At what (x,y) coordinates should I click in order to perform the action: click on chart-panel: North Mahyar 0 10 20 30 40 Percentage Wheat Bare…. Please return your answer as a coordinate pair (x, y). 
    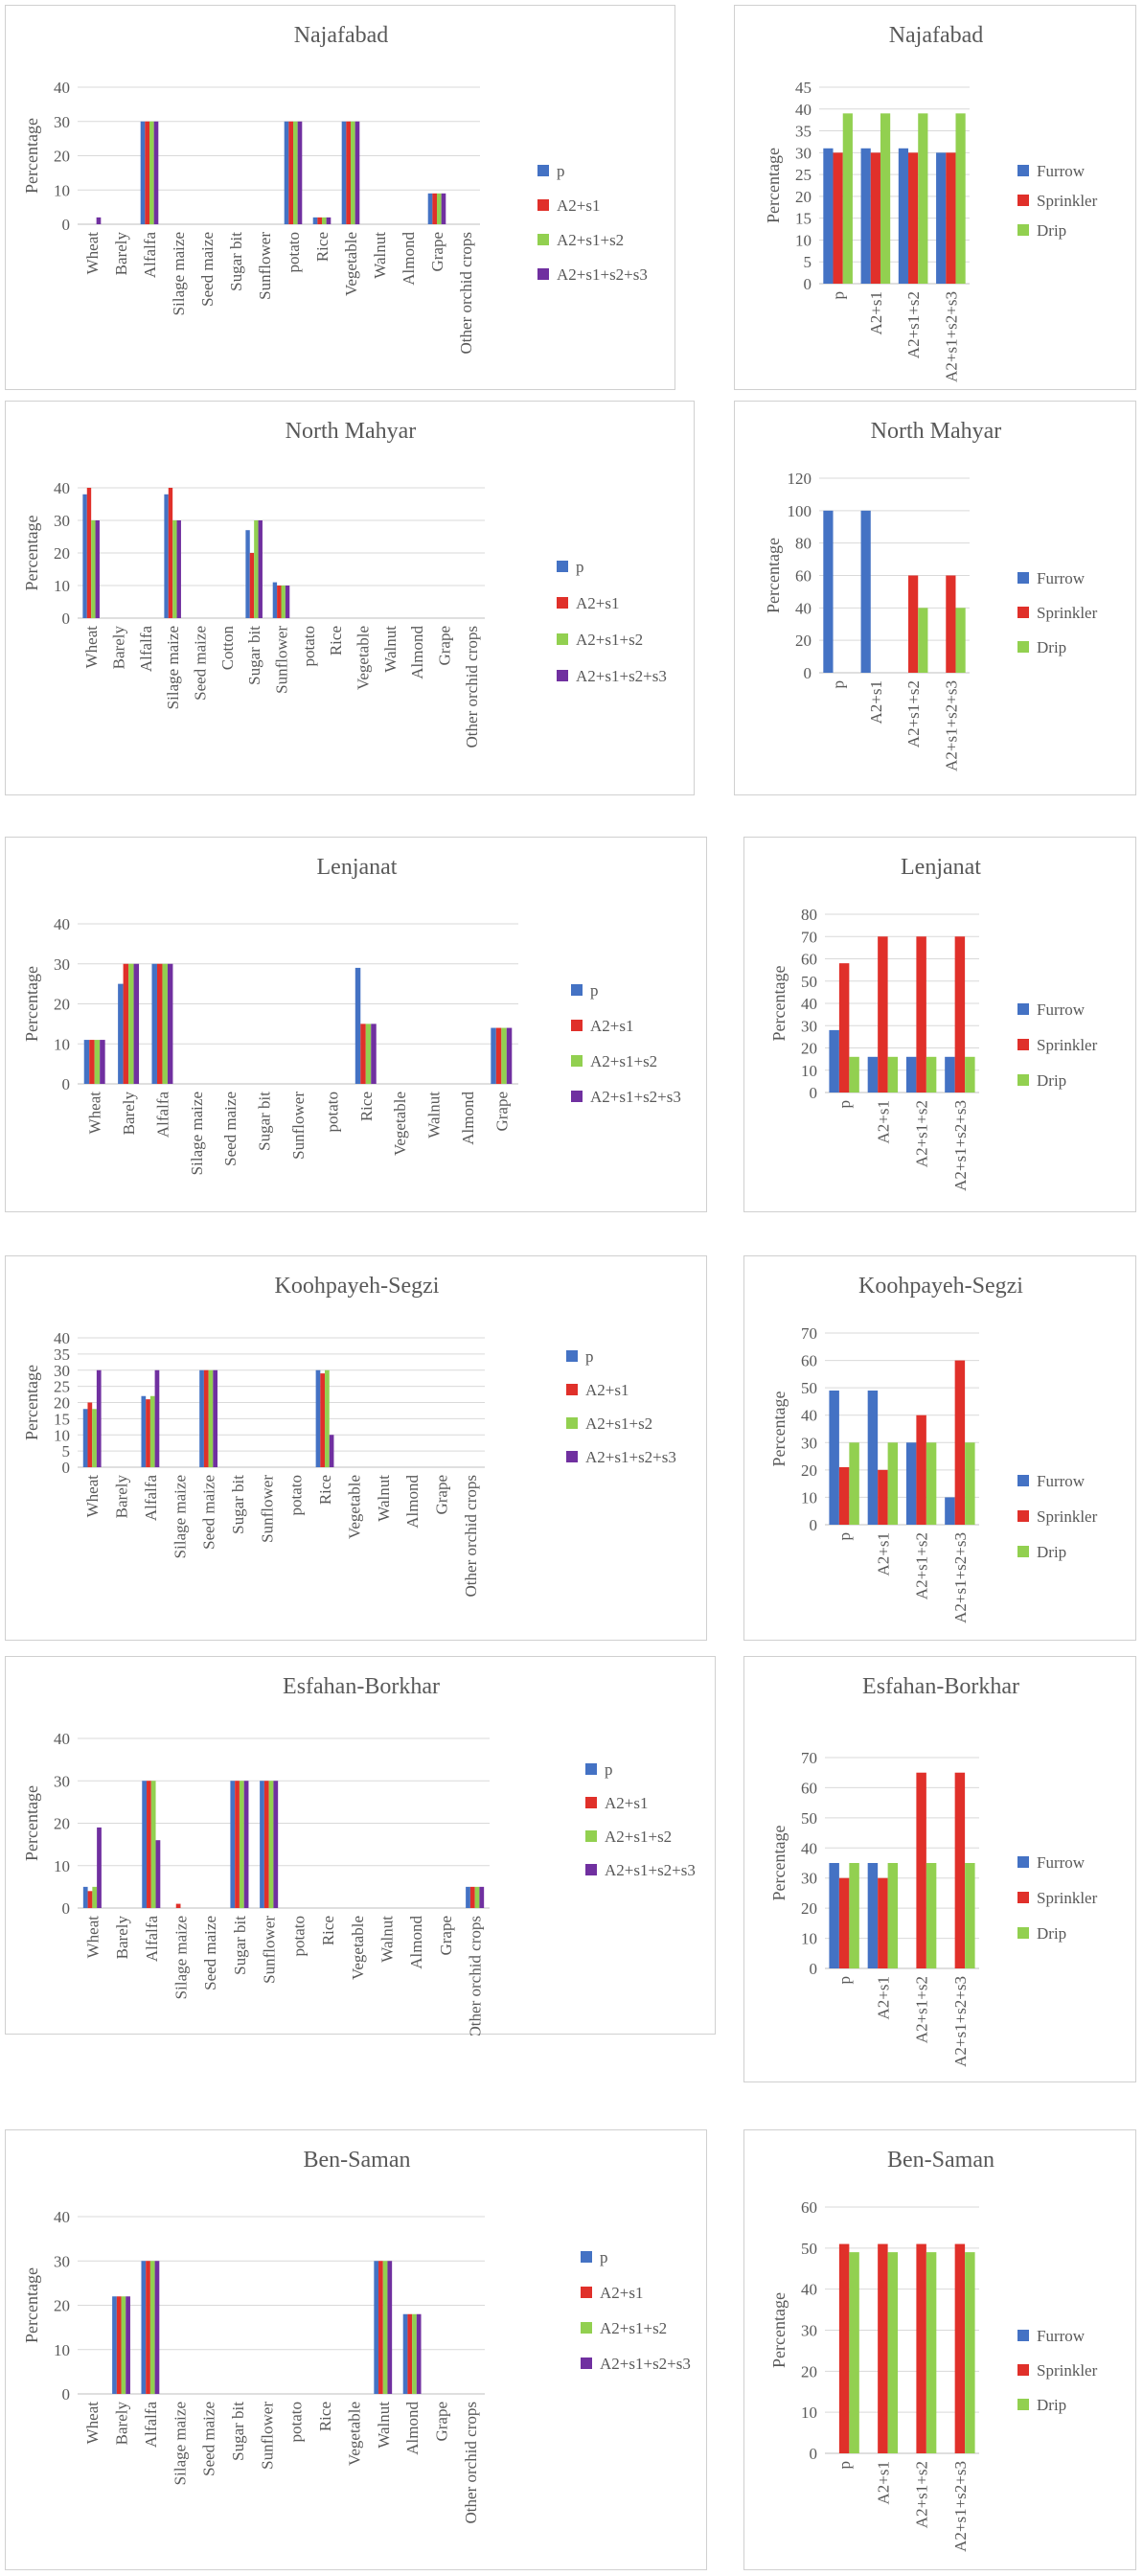
    Looking at the image, I should click on (350, 598).